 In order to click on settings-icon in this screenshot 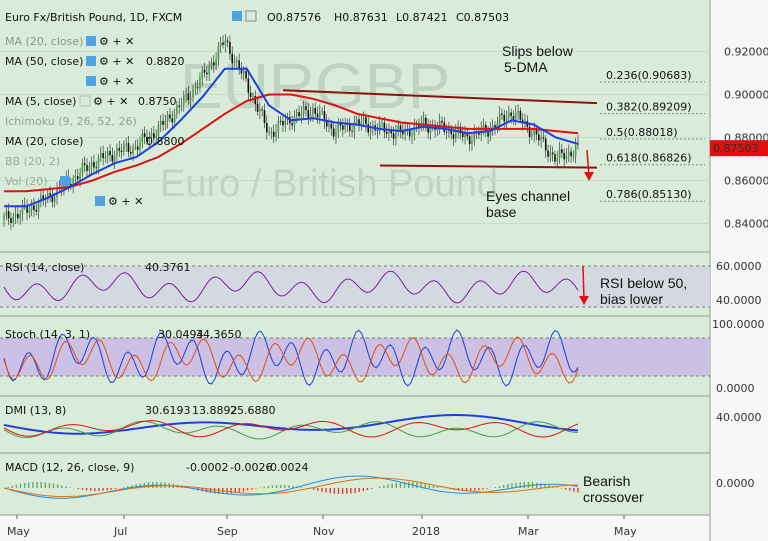, I will do `click(251, 16)`.